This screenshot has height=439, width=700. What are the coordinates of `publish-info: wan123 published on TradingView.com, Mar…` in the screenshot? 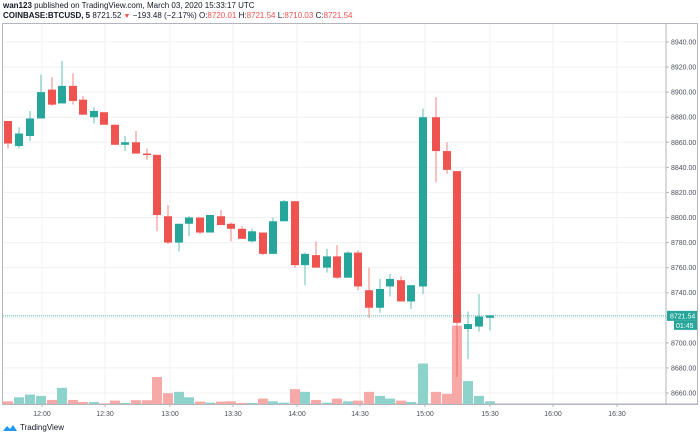 It's located at (129, 5).